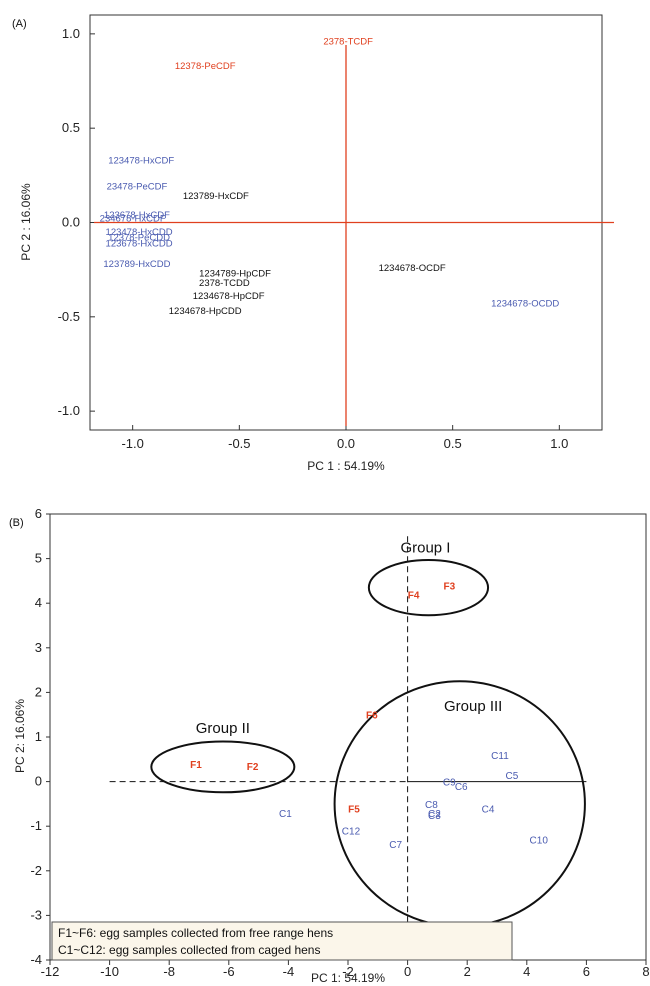 The height and width of the screenshot is (986, 650). I want to click on panel-a-point-123478-hxcdd: 123478-HxCDD, so click(139, 232).